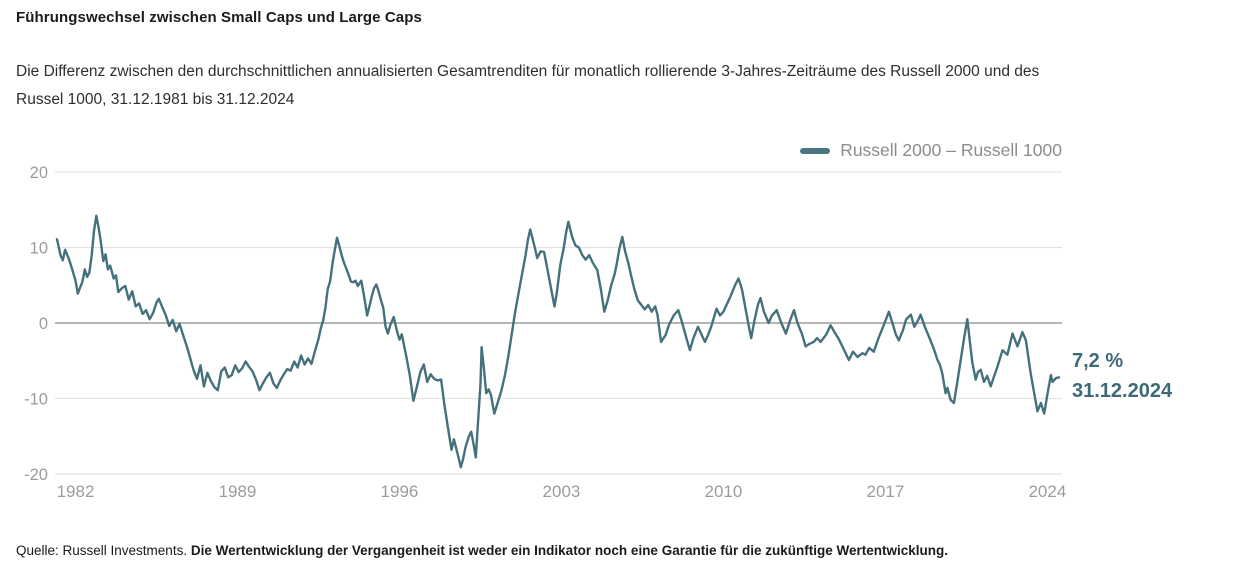 This screenshot has height=581, width=1257. What do you see at coordinates (39, 249) in the screenshot?
I see `y-tick-label: 10` at bounding box center [39, 249].